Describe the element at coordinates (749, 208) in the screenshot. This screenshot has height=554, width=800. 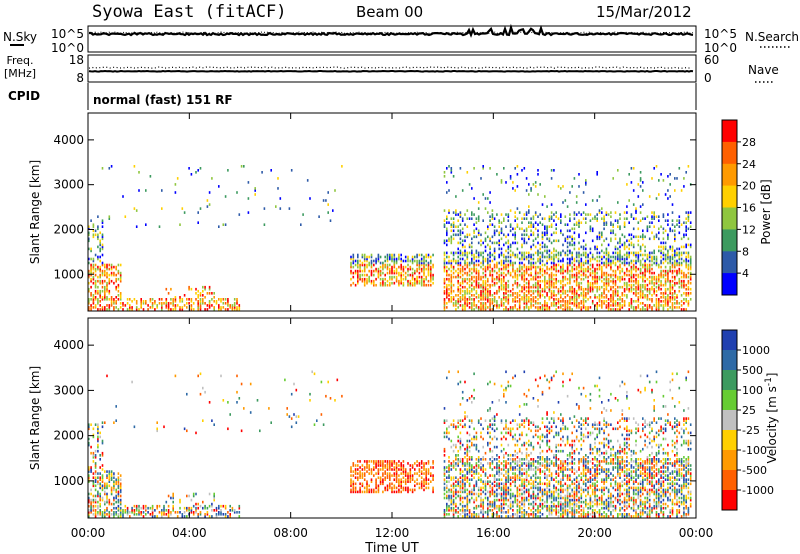
I see `colorbar-tick-label: 16` at that location.